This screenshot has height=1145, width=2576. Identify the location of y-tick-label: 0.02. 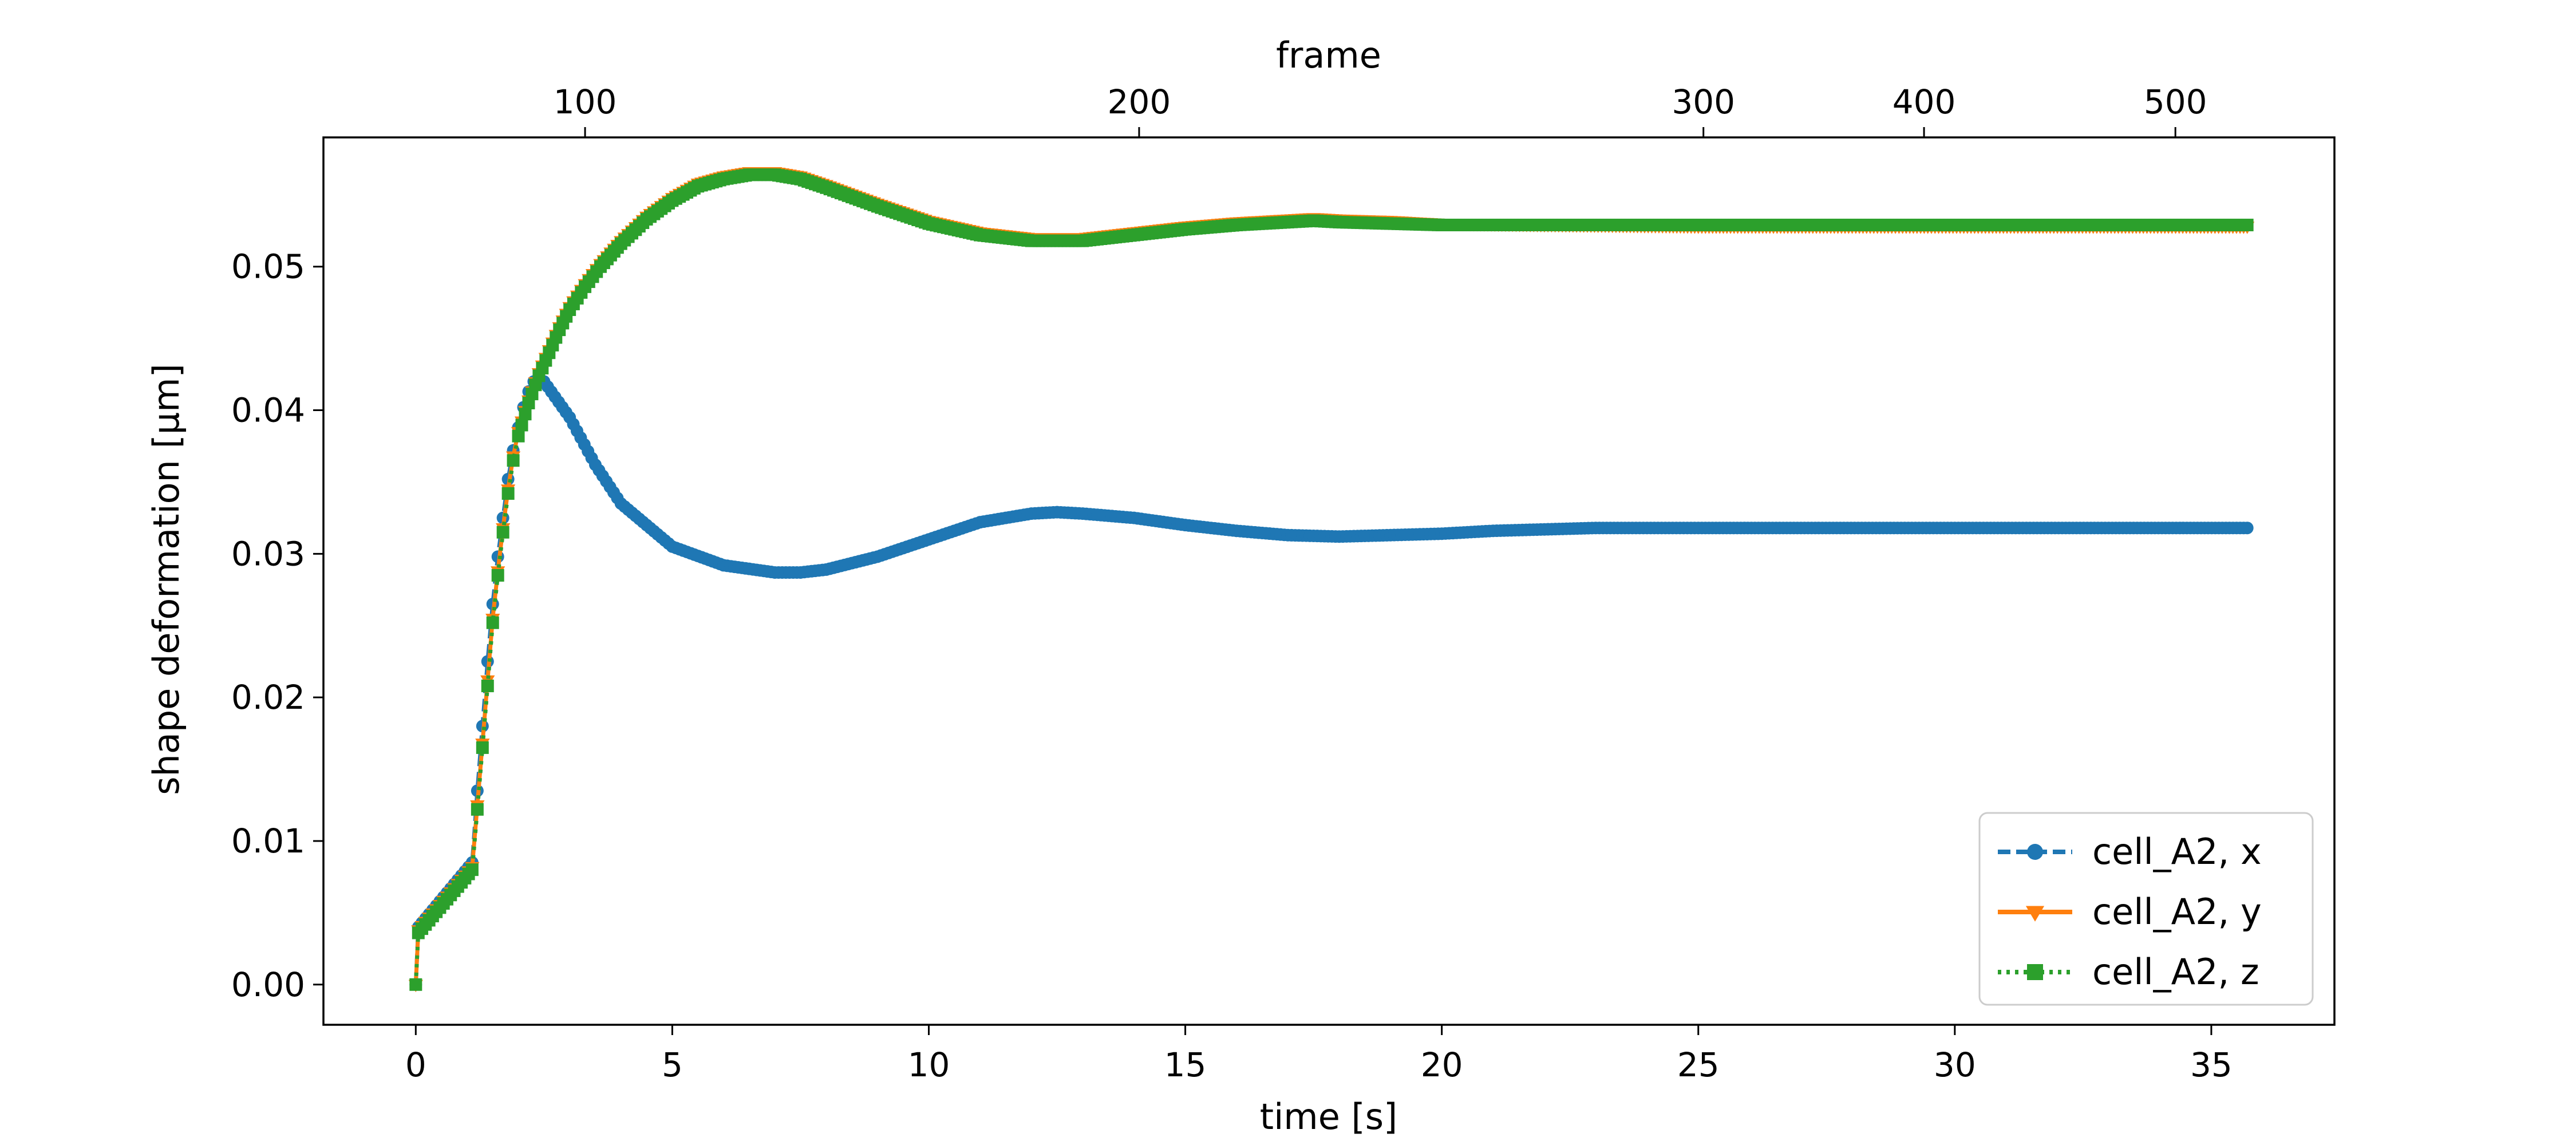
(268, 698).